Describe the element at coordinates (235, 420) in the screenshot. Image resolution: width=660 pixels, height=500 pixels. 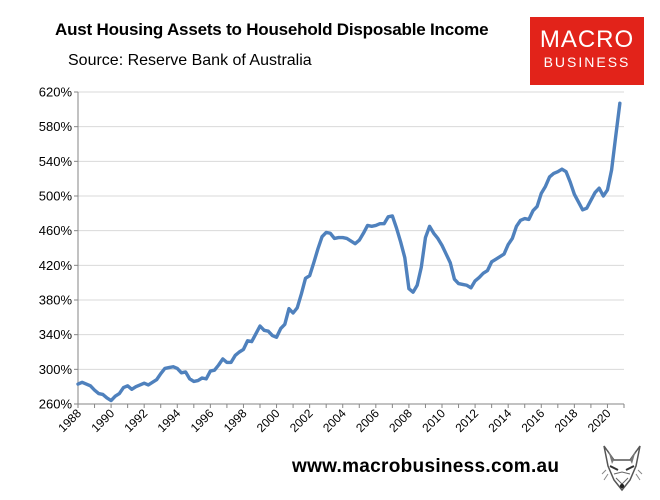
I see `x-tick-label: 1998` at that location.